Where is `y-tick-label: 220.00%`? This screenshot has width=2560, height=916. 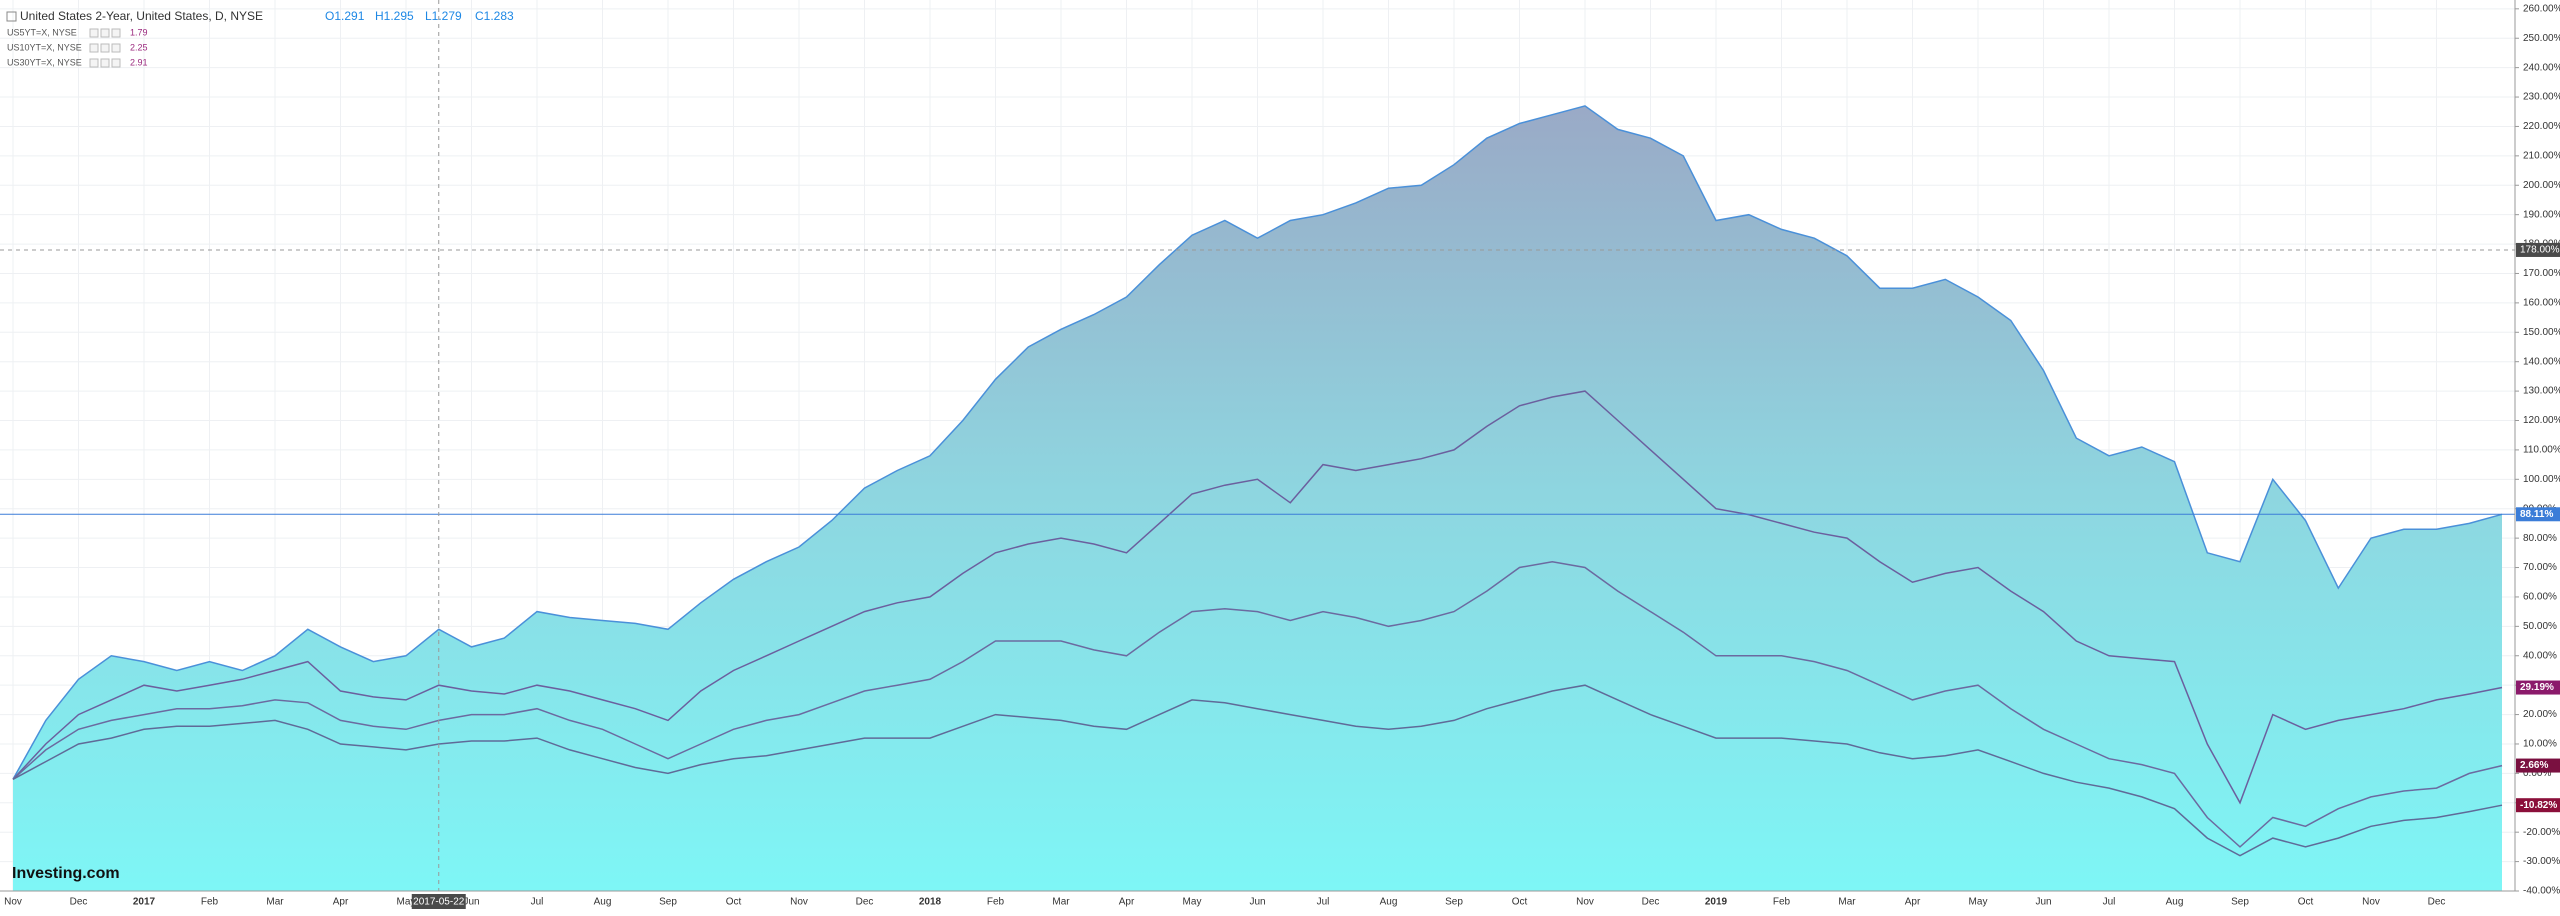
y-tick-label: 220.00% is located at coordinates (2541, 126).